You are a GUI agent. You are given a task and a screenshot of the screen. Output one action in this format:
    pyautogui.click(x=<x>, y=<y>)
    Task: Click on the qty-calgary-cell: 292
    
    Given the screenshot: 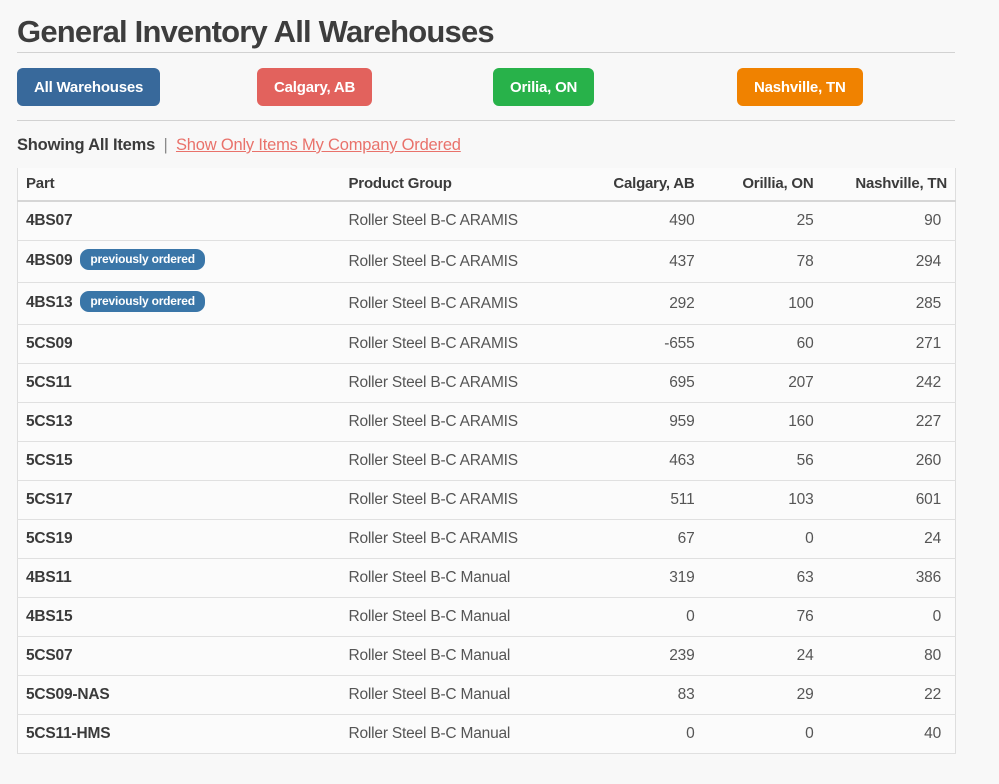 What is the action you would take?
    pyautogui.click(x=632, y=303)
    